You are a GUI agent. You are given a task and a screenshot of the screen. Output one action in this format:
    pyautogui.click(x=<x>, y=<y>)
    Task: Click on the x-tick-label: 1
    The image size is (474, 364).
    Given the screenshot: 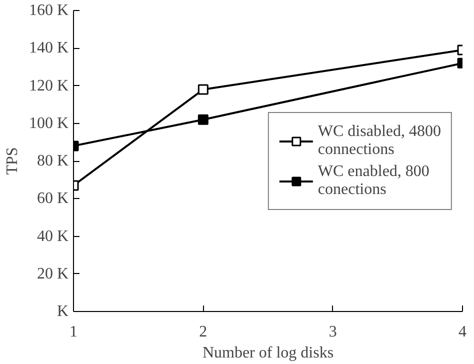 What is the action you would take?
    pyautogui.click(x=74, y=332)
    